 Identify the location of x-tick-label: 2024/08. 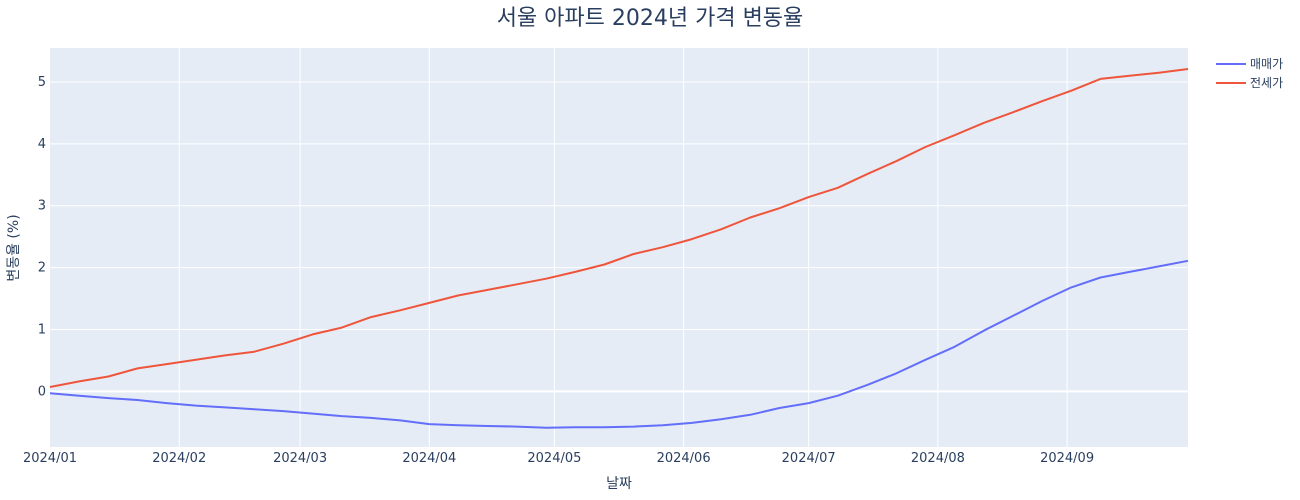
(938, 458).